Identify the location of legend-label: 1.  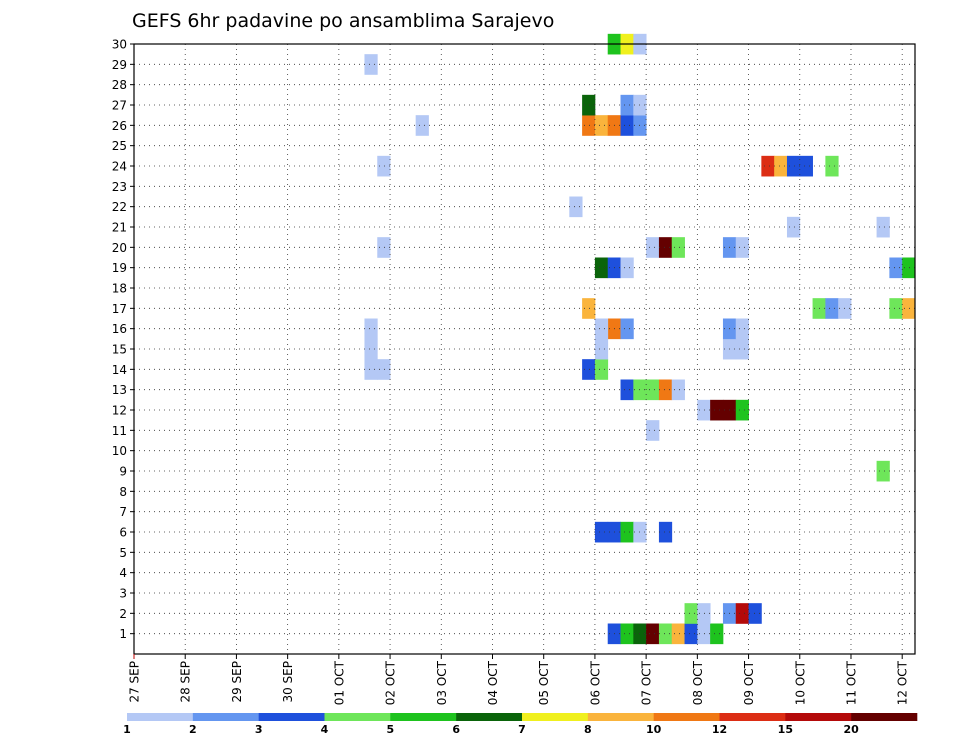
(127, 729).